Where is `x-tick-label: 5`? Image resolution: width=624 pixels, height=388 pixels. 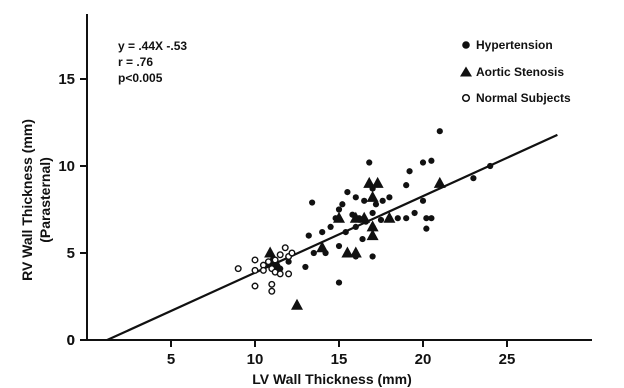
x-tick-label: 5 is located at coordinates (171, 359).